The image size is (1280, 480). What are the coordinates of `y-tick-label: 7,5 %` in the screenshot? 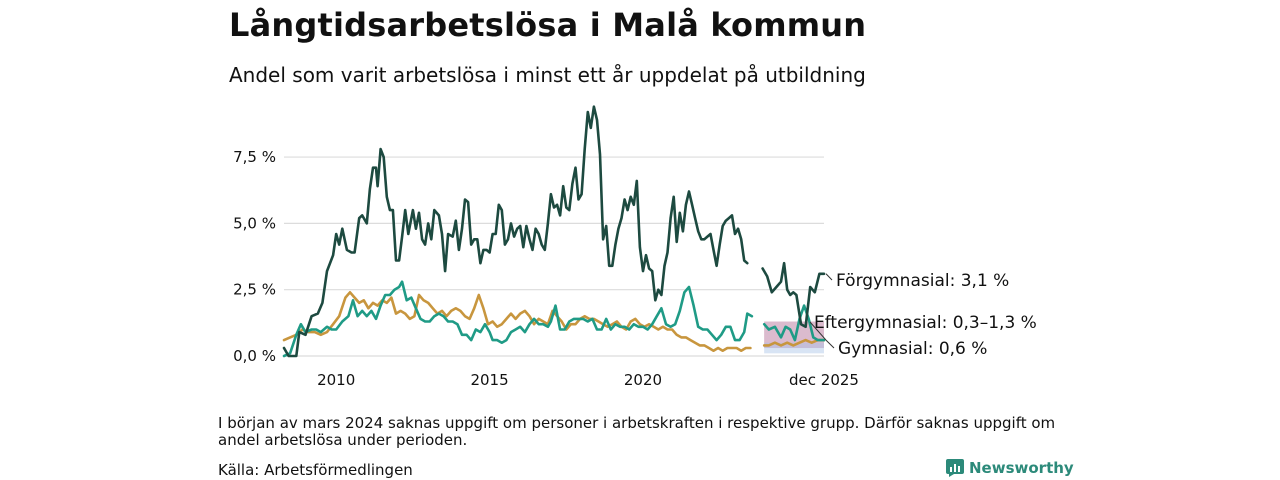 It's located at (254, 157).